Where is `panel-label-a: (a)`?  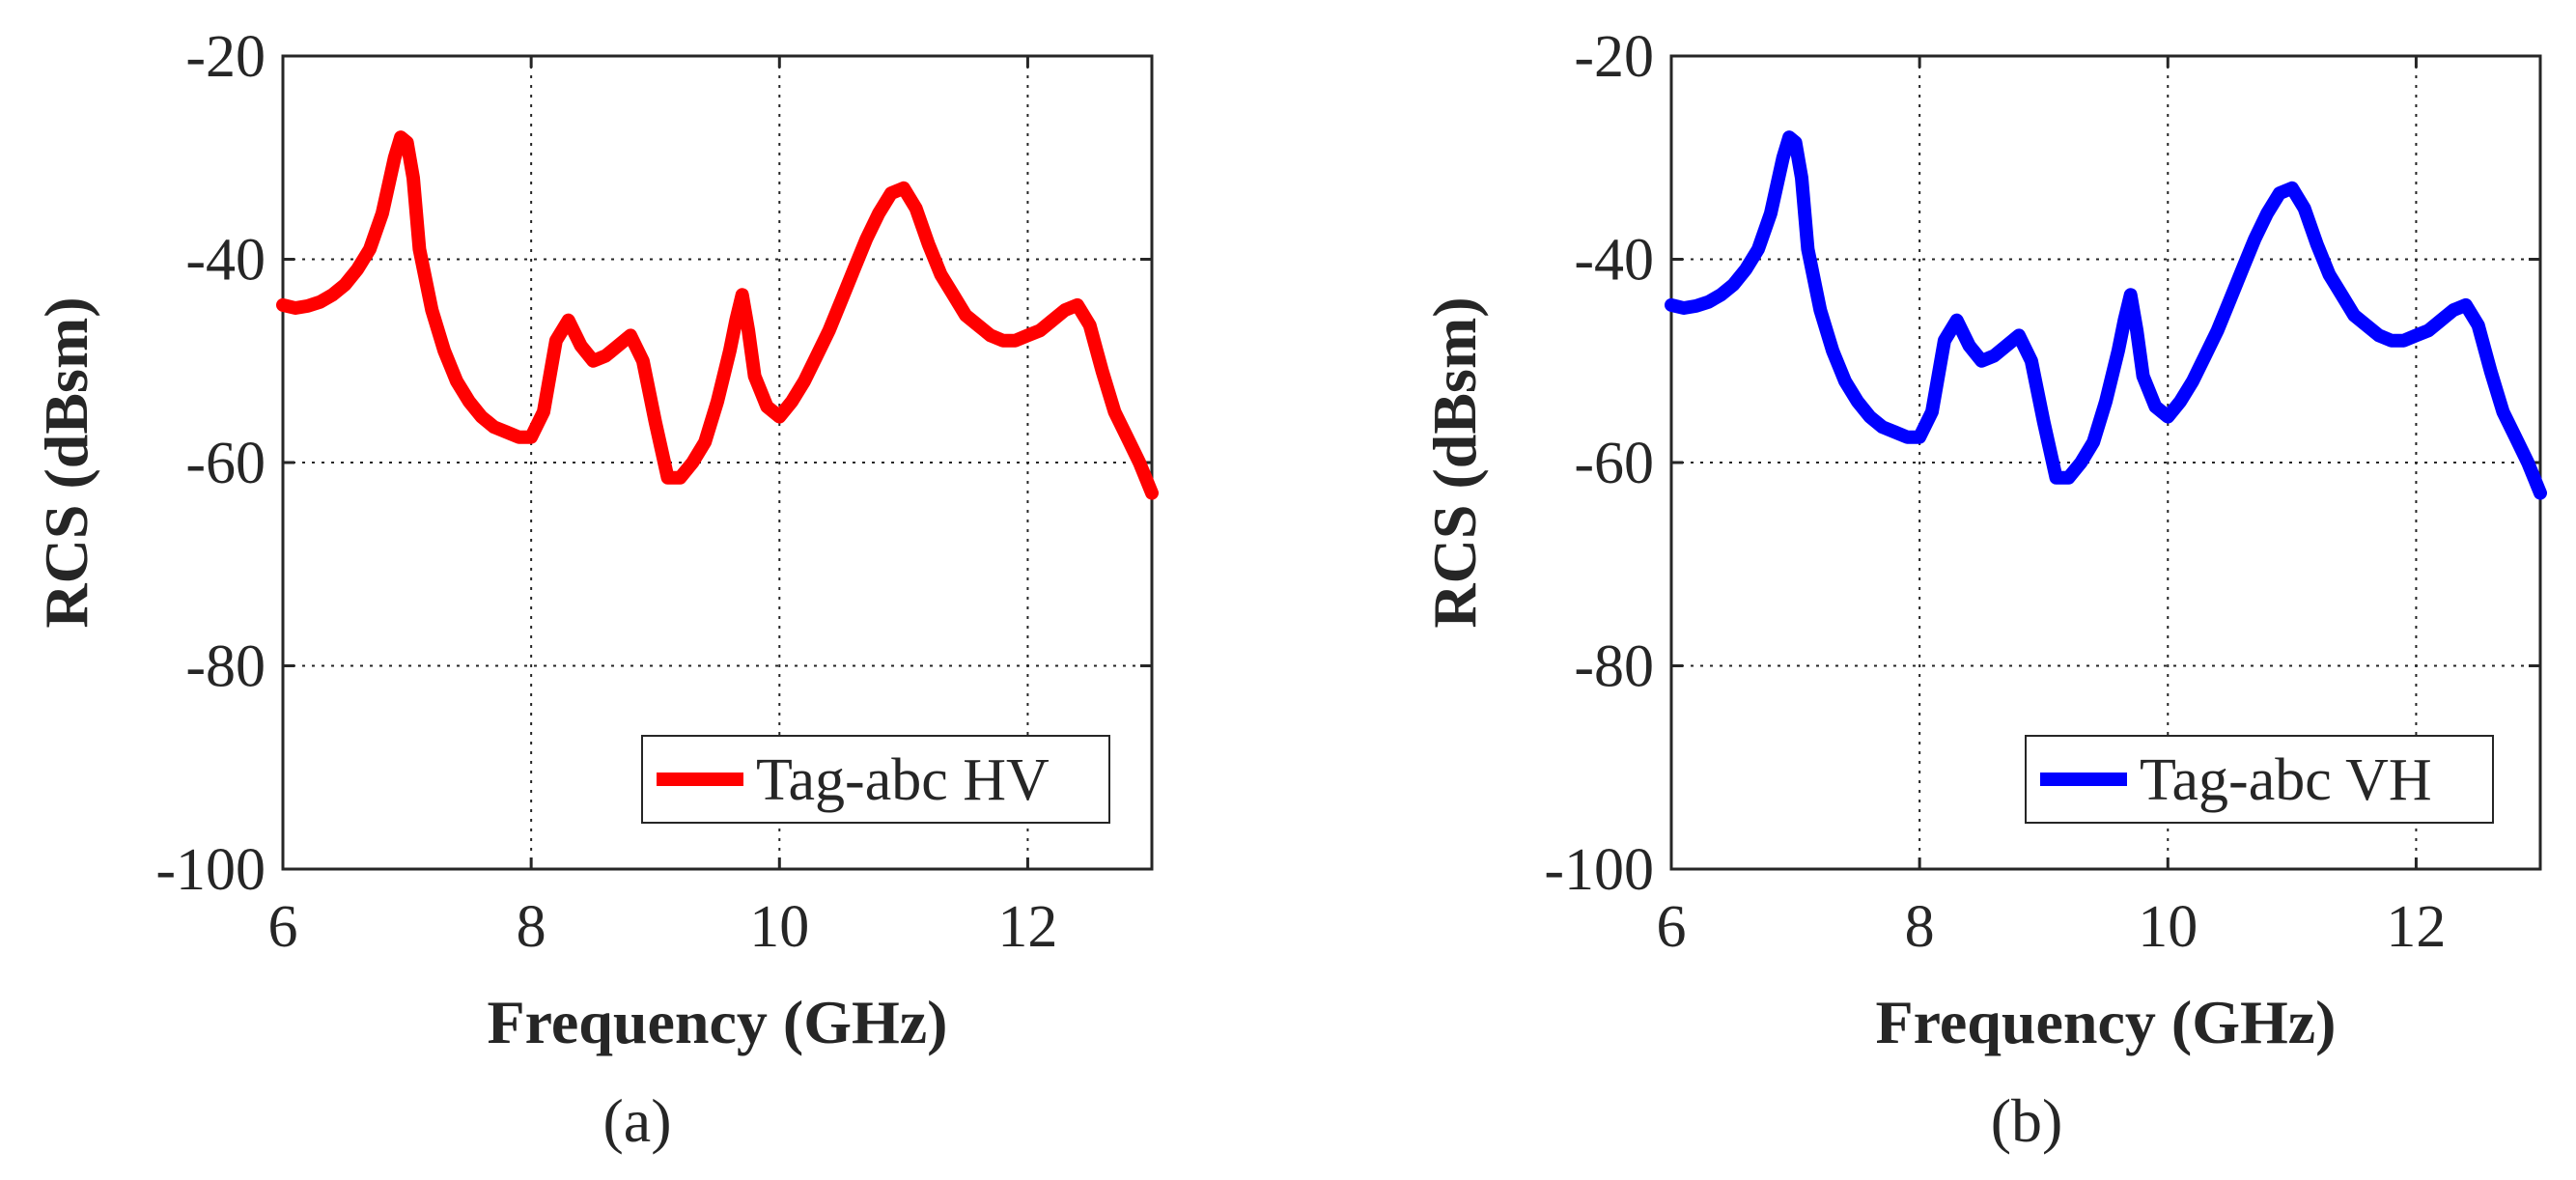 panel-label-a: (a) is located at coordinates (637, 1120).